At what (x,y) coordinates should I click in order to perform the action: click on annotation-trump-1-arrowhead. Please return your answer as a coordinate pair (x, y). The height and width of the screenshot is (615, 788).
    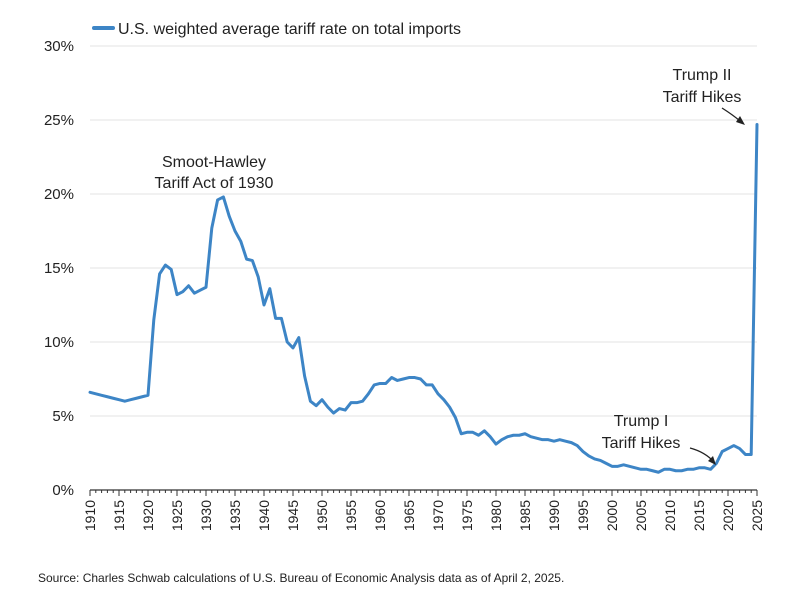
    Looking at the image, I should click on (712, 460).